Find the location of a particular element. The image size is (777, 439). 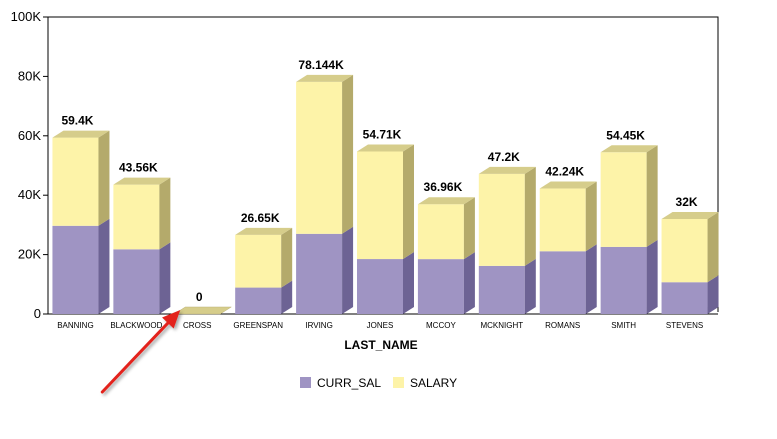

x-tick-label: STEVENS is located at coordinates (684, 325).